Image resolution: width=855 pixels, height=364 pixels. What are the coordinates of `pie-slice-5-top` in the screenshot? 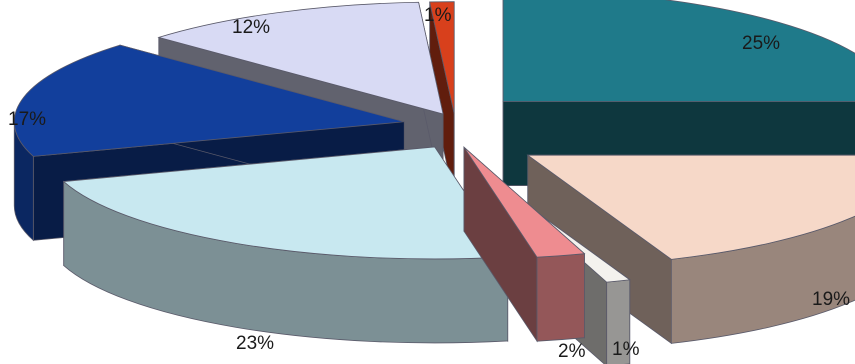 It's located at (209, 100).